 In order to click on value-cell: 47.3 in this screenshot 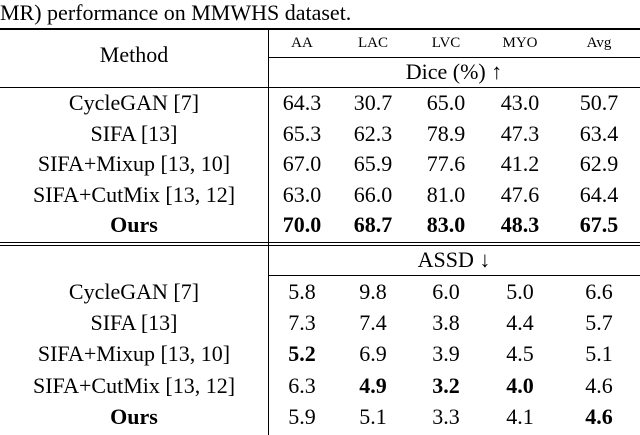, I will do `click(520, 133)`.